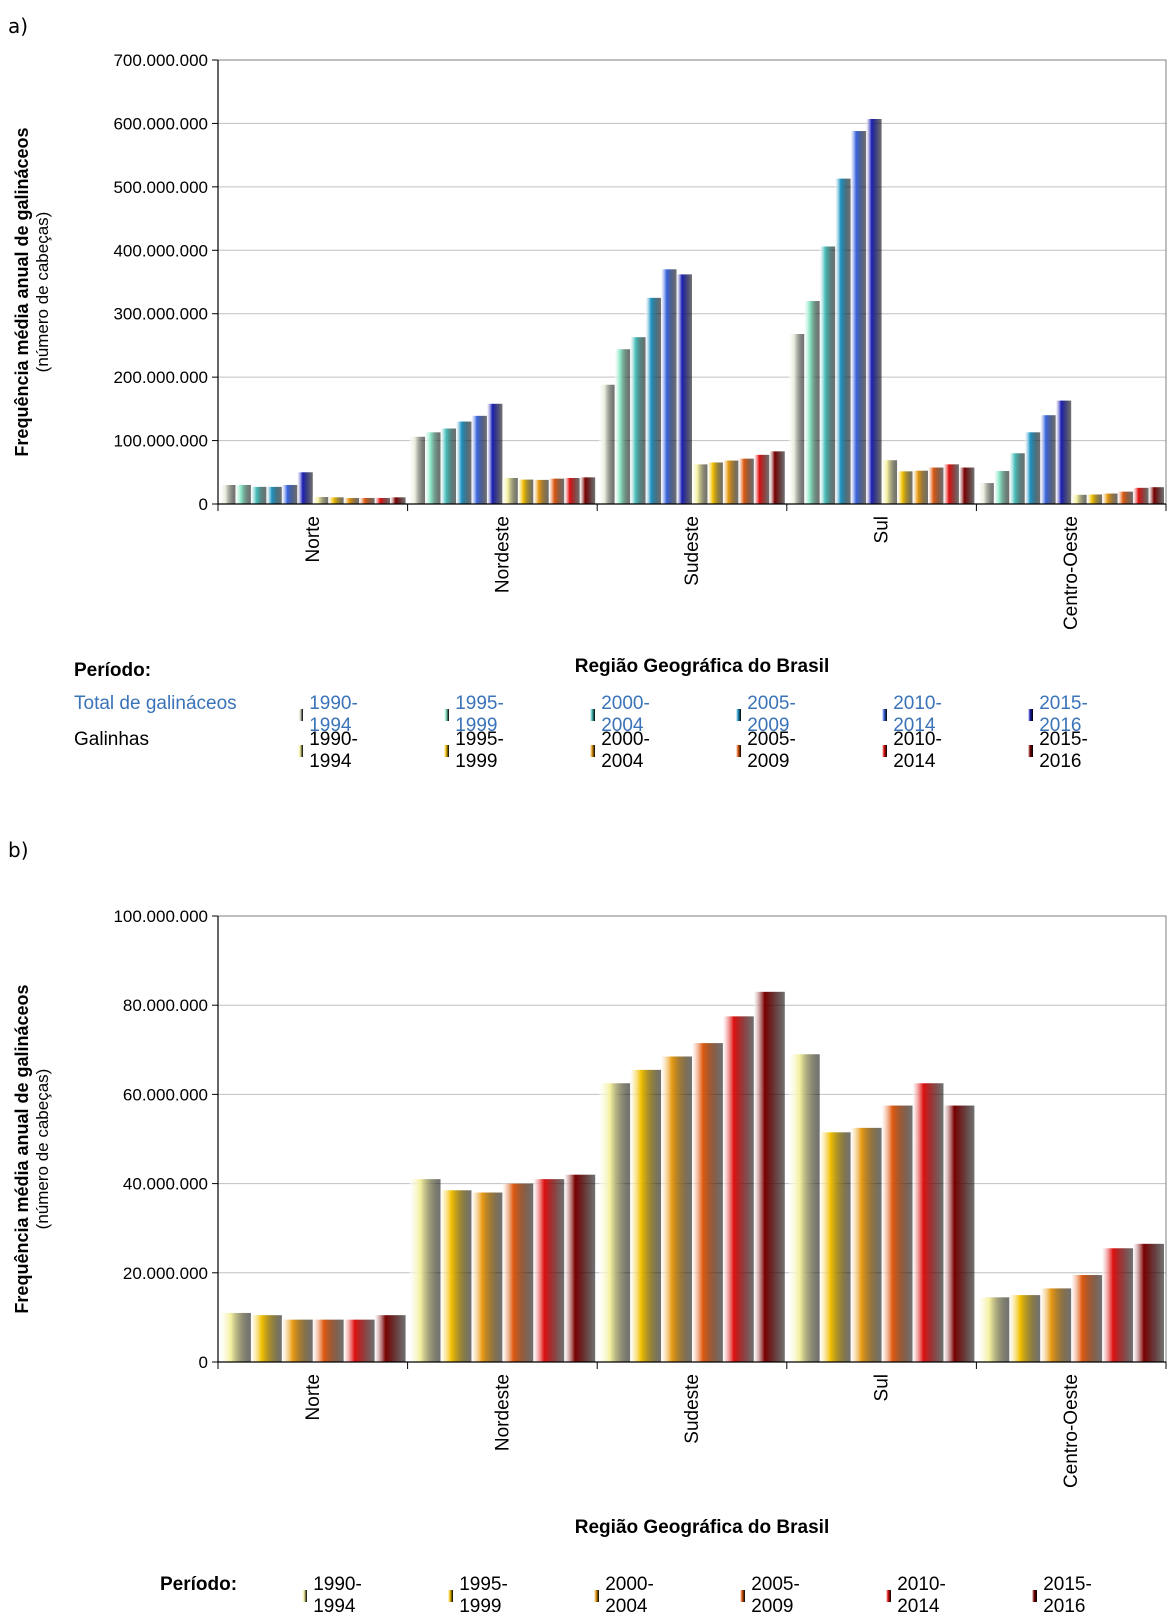  What do you see at coordinates (111, 740) in the screenshot?
I see `legend-a-row-galinhas: Galinhas` at bounding box center [111, 740].